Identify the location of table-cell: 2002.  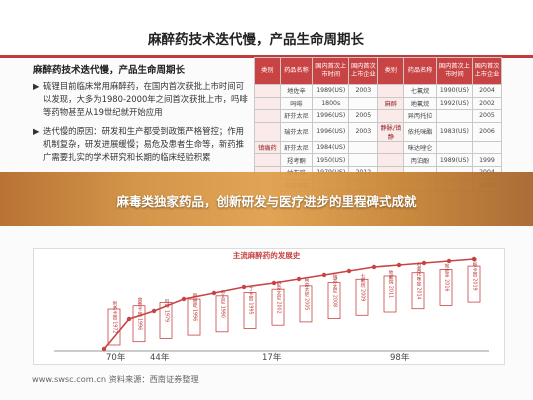
(487, 103).